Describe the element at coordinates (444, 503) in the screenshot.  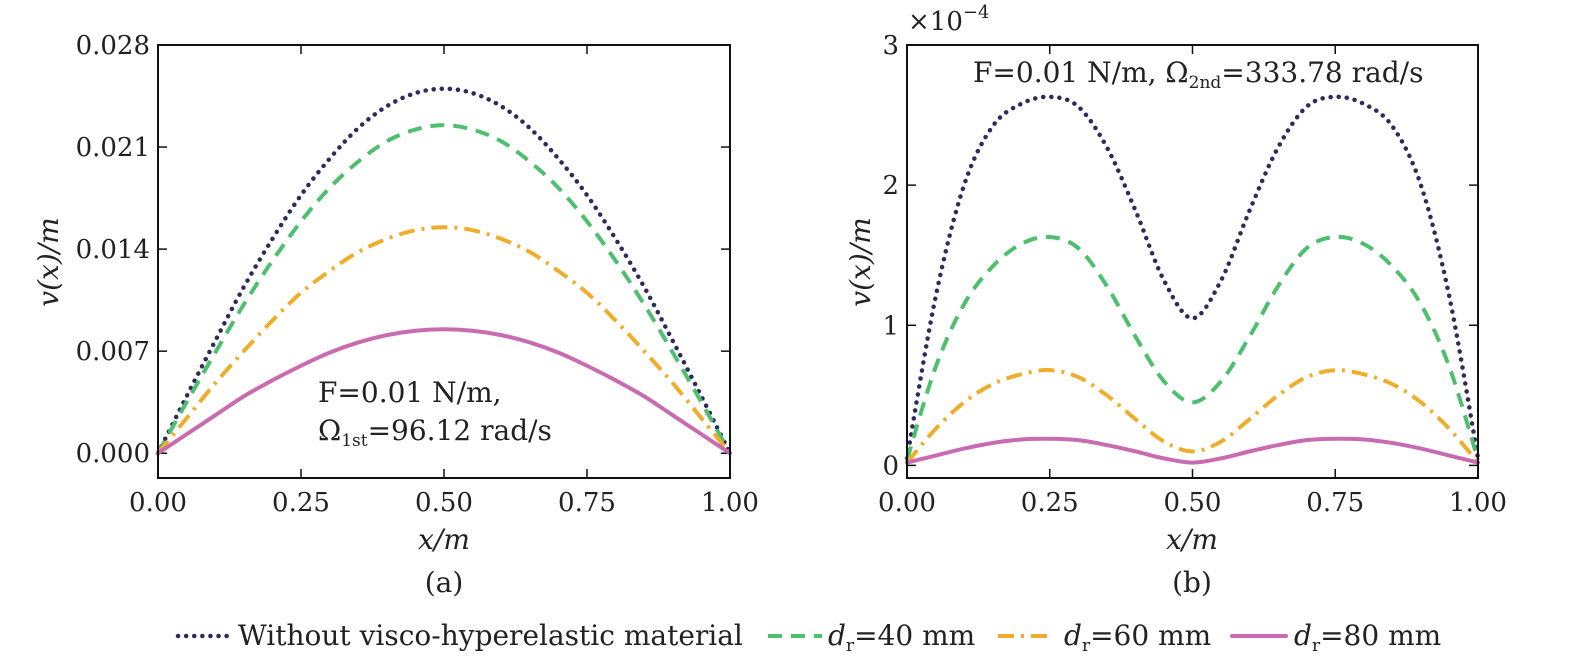
I see `panel-a-xtick-label-2: 0.50` at that location.